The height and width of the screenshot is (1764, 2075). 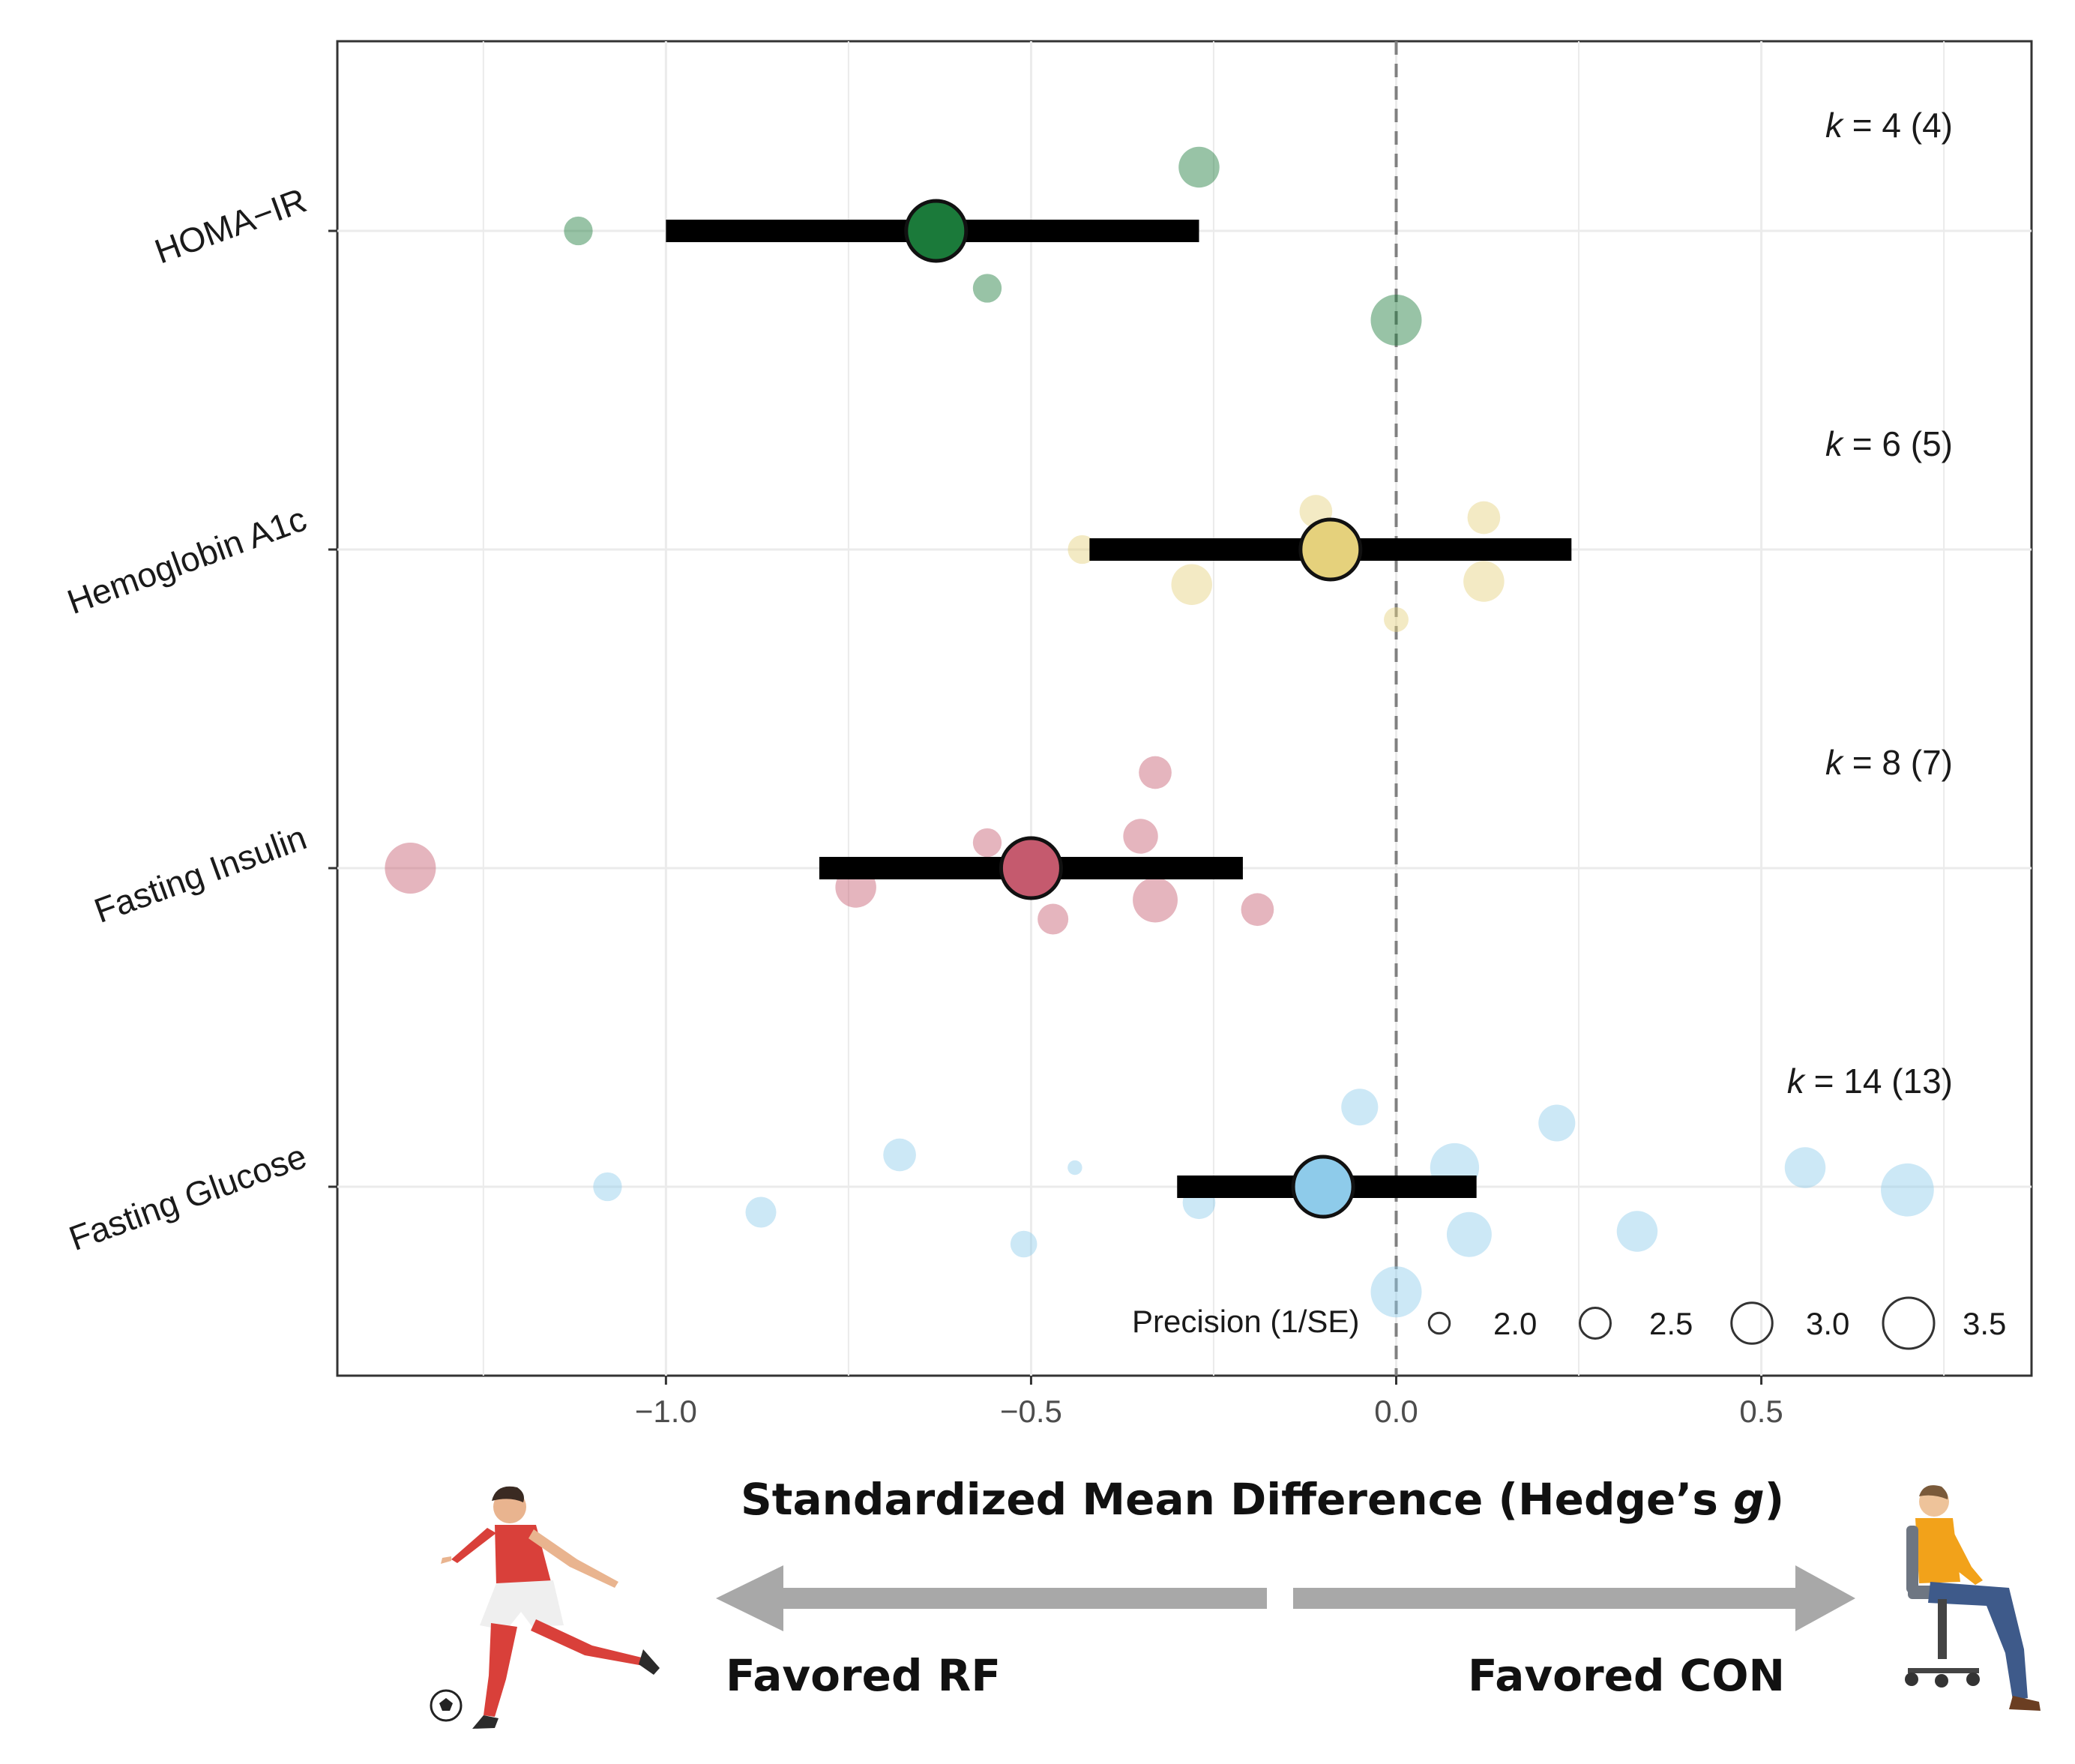 What do you see at coordinates (1031, 1411) in the screenshot?
I see `x-tick-label: −0.5` at bounding box center [1031, 1411].